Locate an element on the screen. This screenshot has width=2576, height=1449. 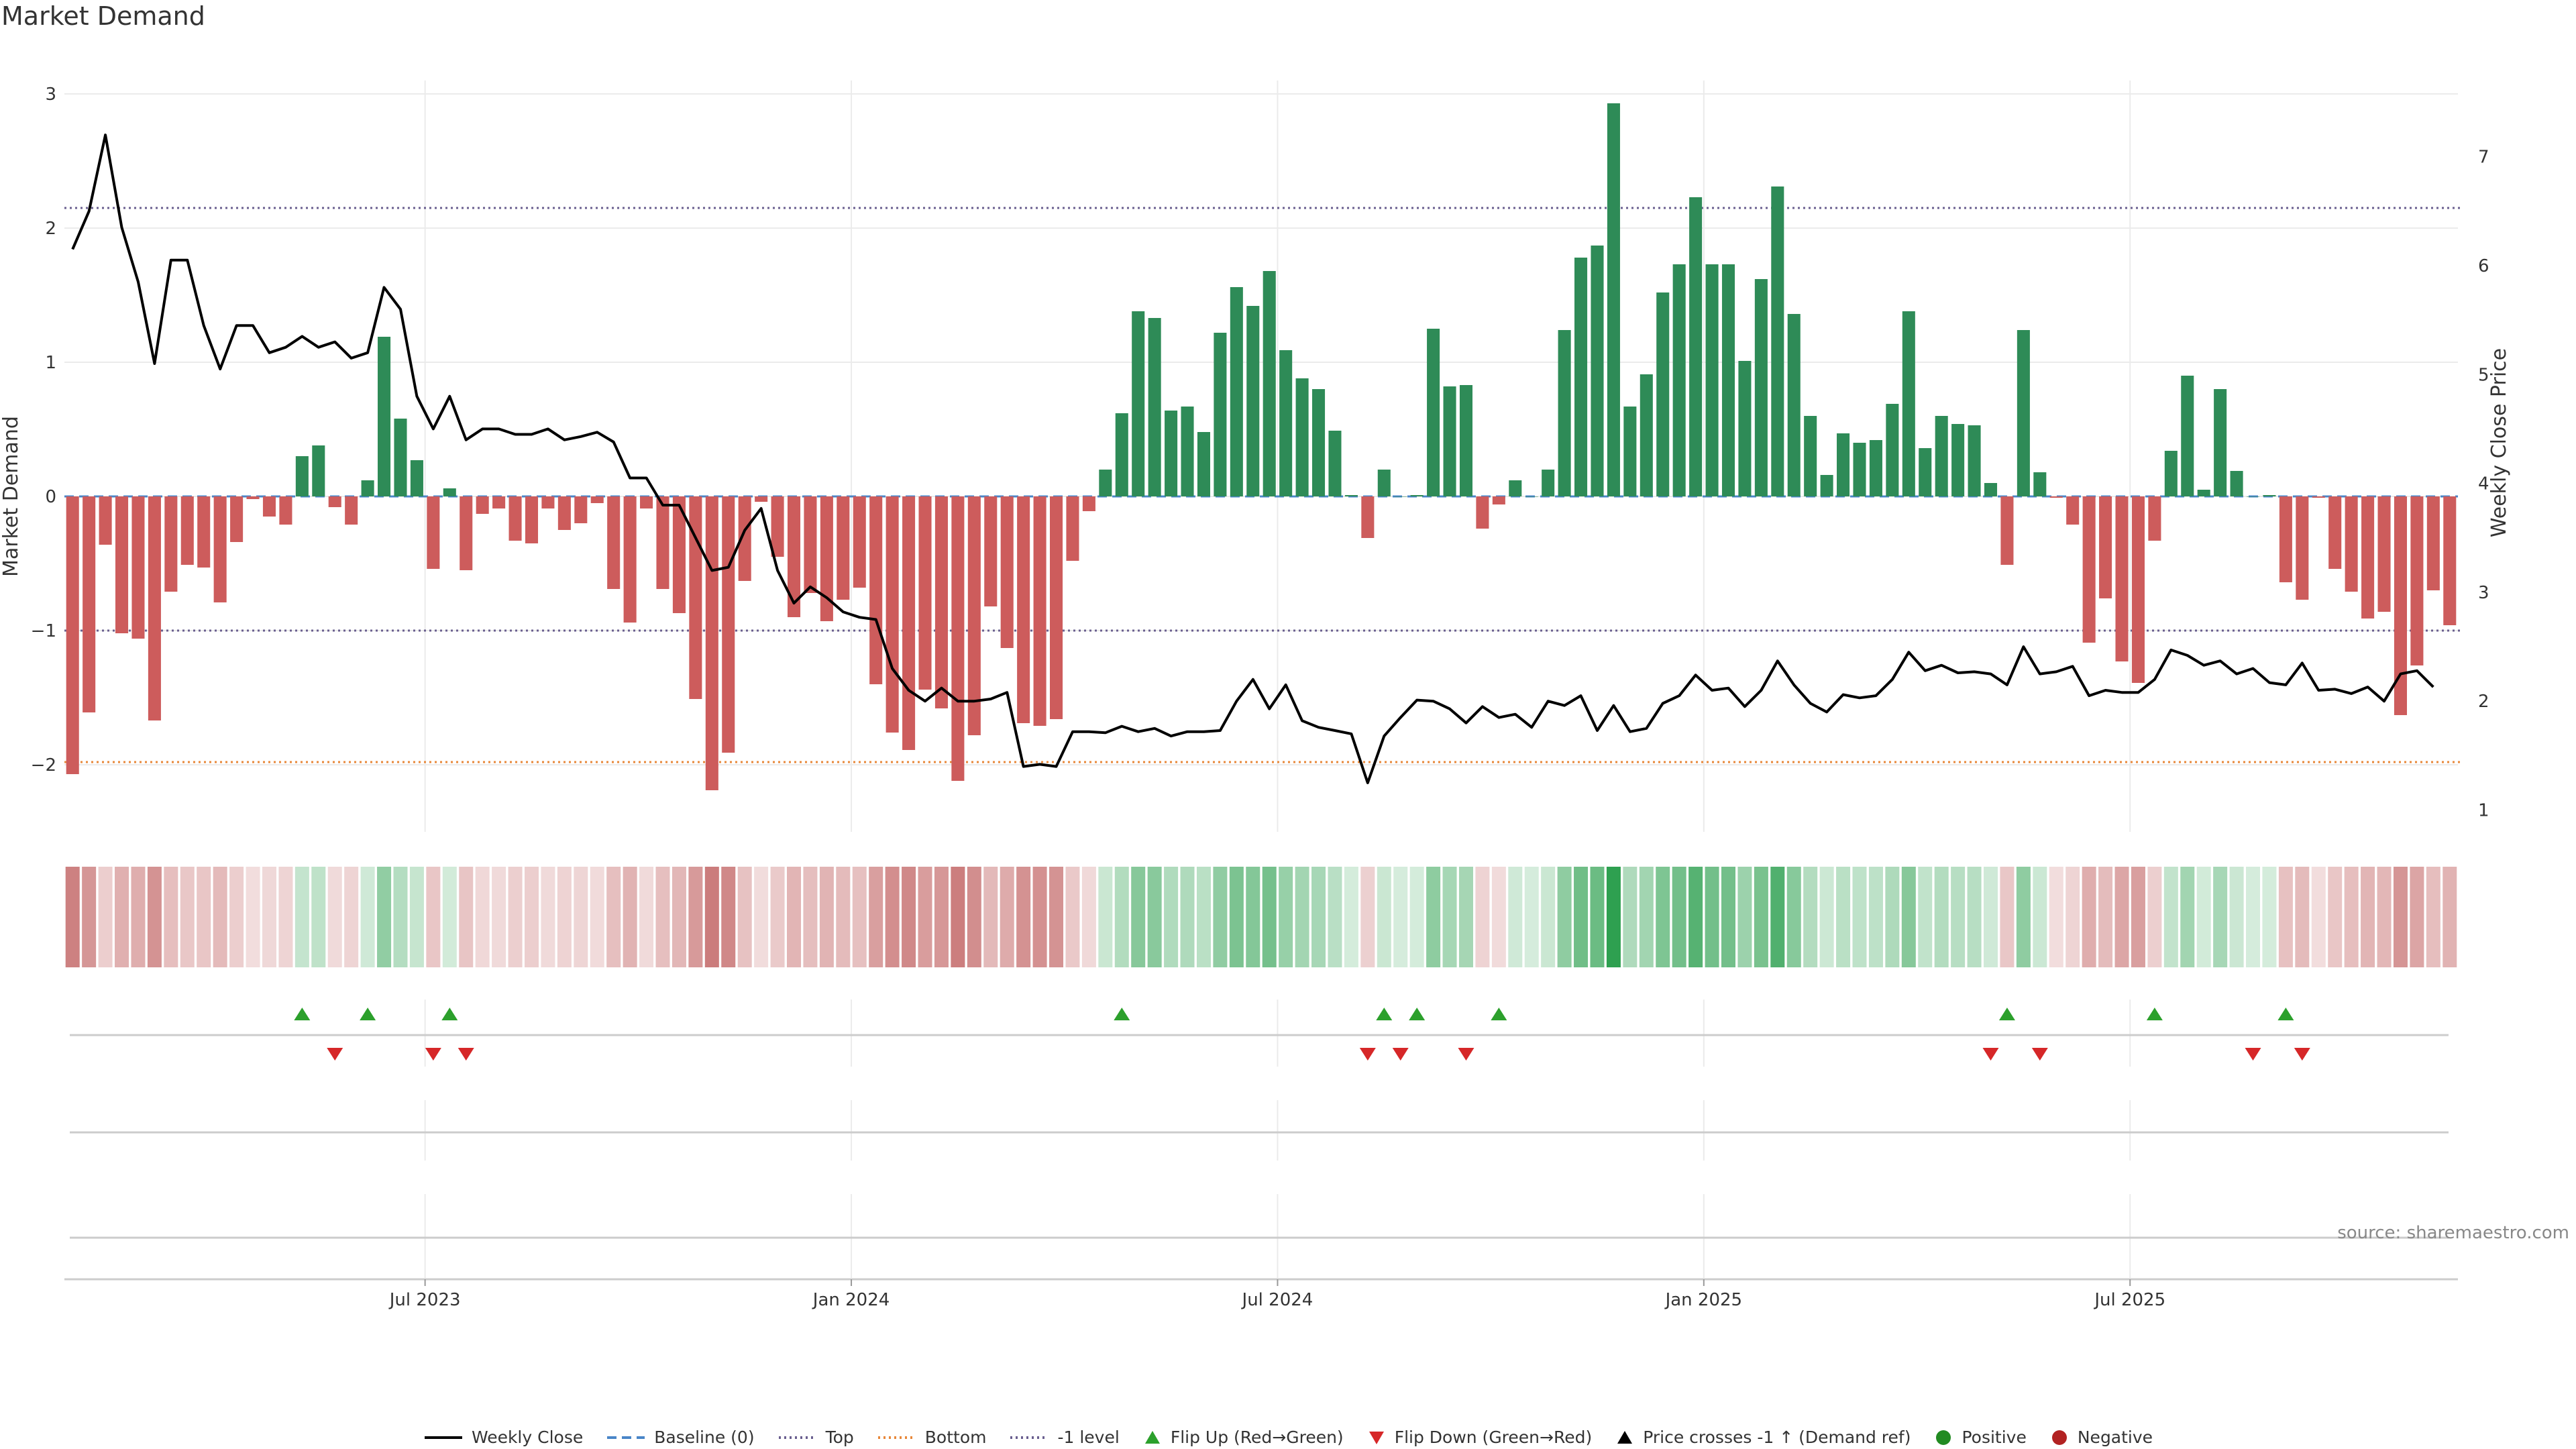
y-tick-label: 1 is located at coordinates (50, 363).